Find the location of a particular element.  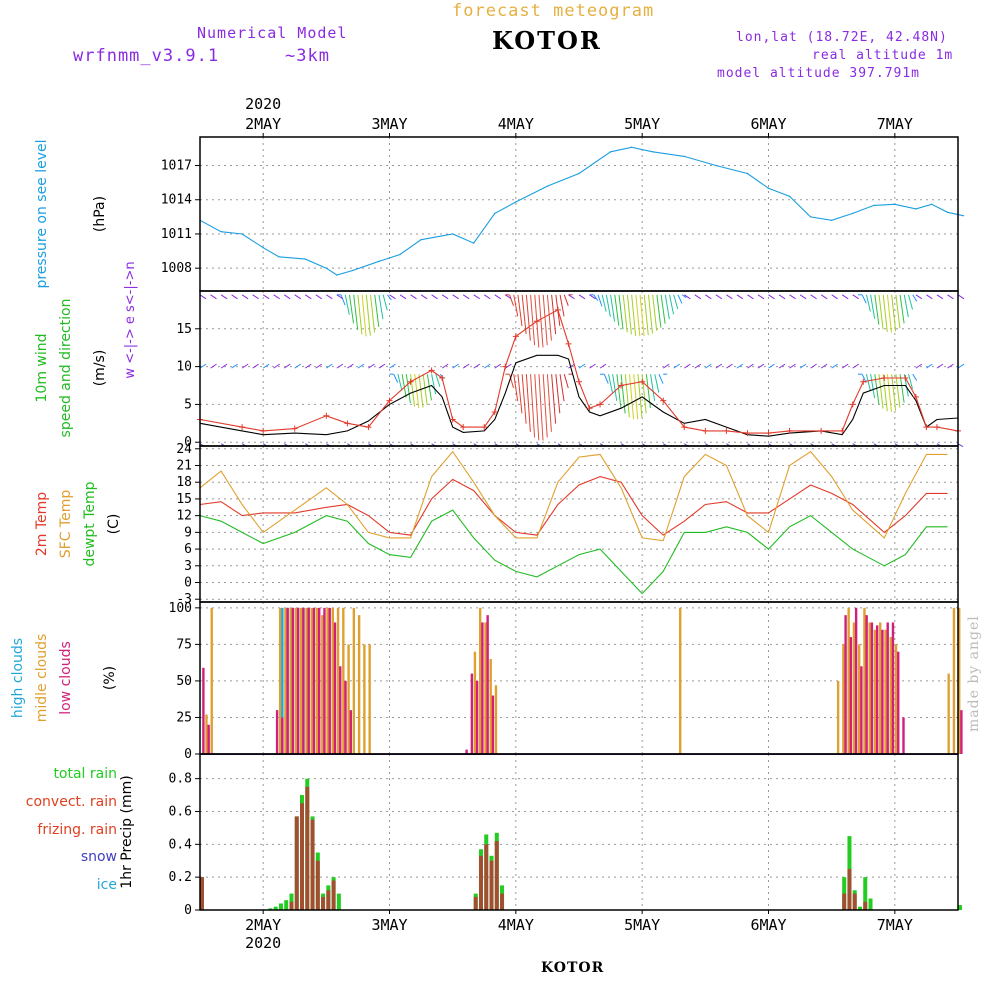

high-clouds-label: high clouds is located at coordinates (18, 678).